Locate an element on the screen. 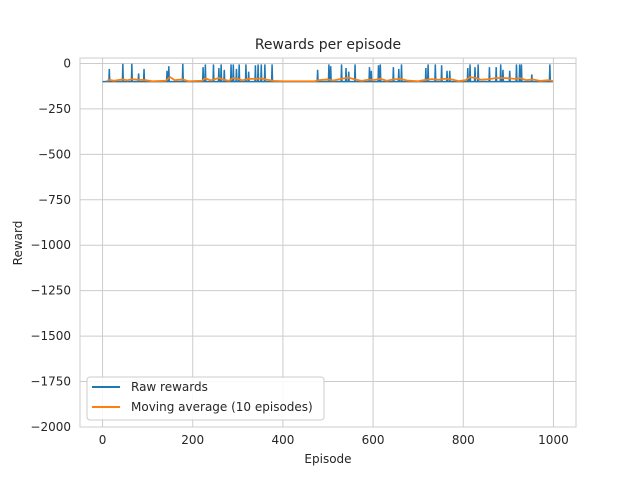 The width and height of the screenshot is (640, 480). y-tick-label: −750 is located at coordinates (54, 200).